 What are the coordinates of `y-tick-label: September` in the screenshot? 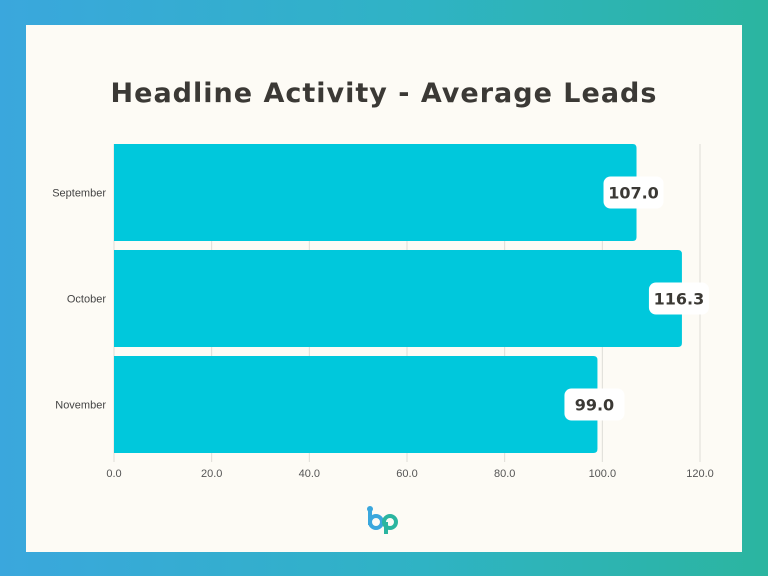 It's located at (79, 194).